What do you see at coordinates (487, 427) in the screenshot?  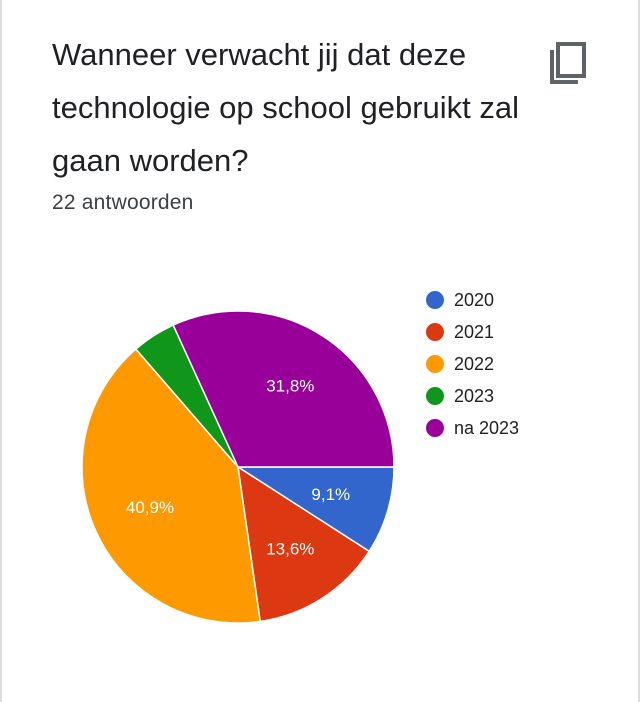 I see `legend-label: na 2023` at bounding box center [487, 427].